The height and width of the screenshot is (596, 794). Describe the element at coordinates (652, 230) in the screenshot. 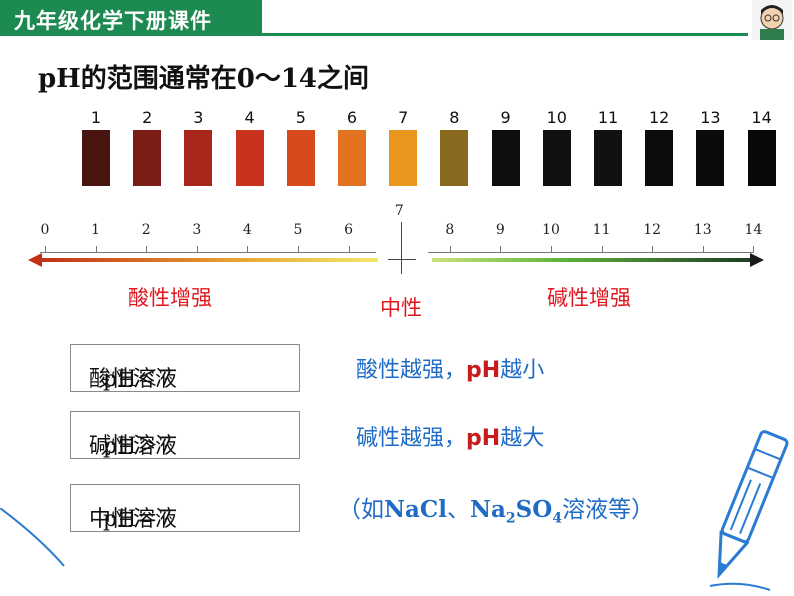

I see `scale-tick-label: 12` at that location.